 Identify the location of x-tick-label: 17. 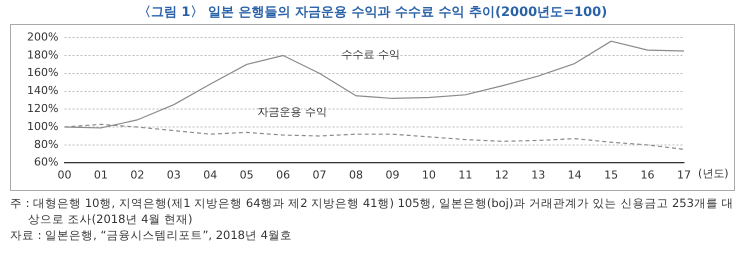
(684, 175).